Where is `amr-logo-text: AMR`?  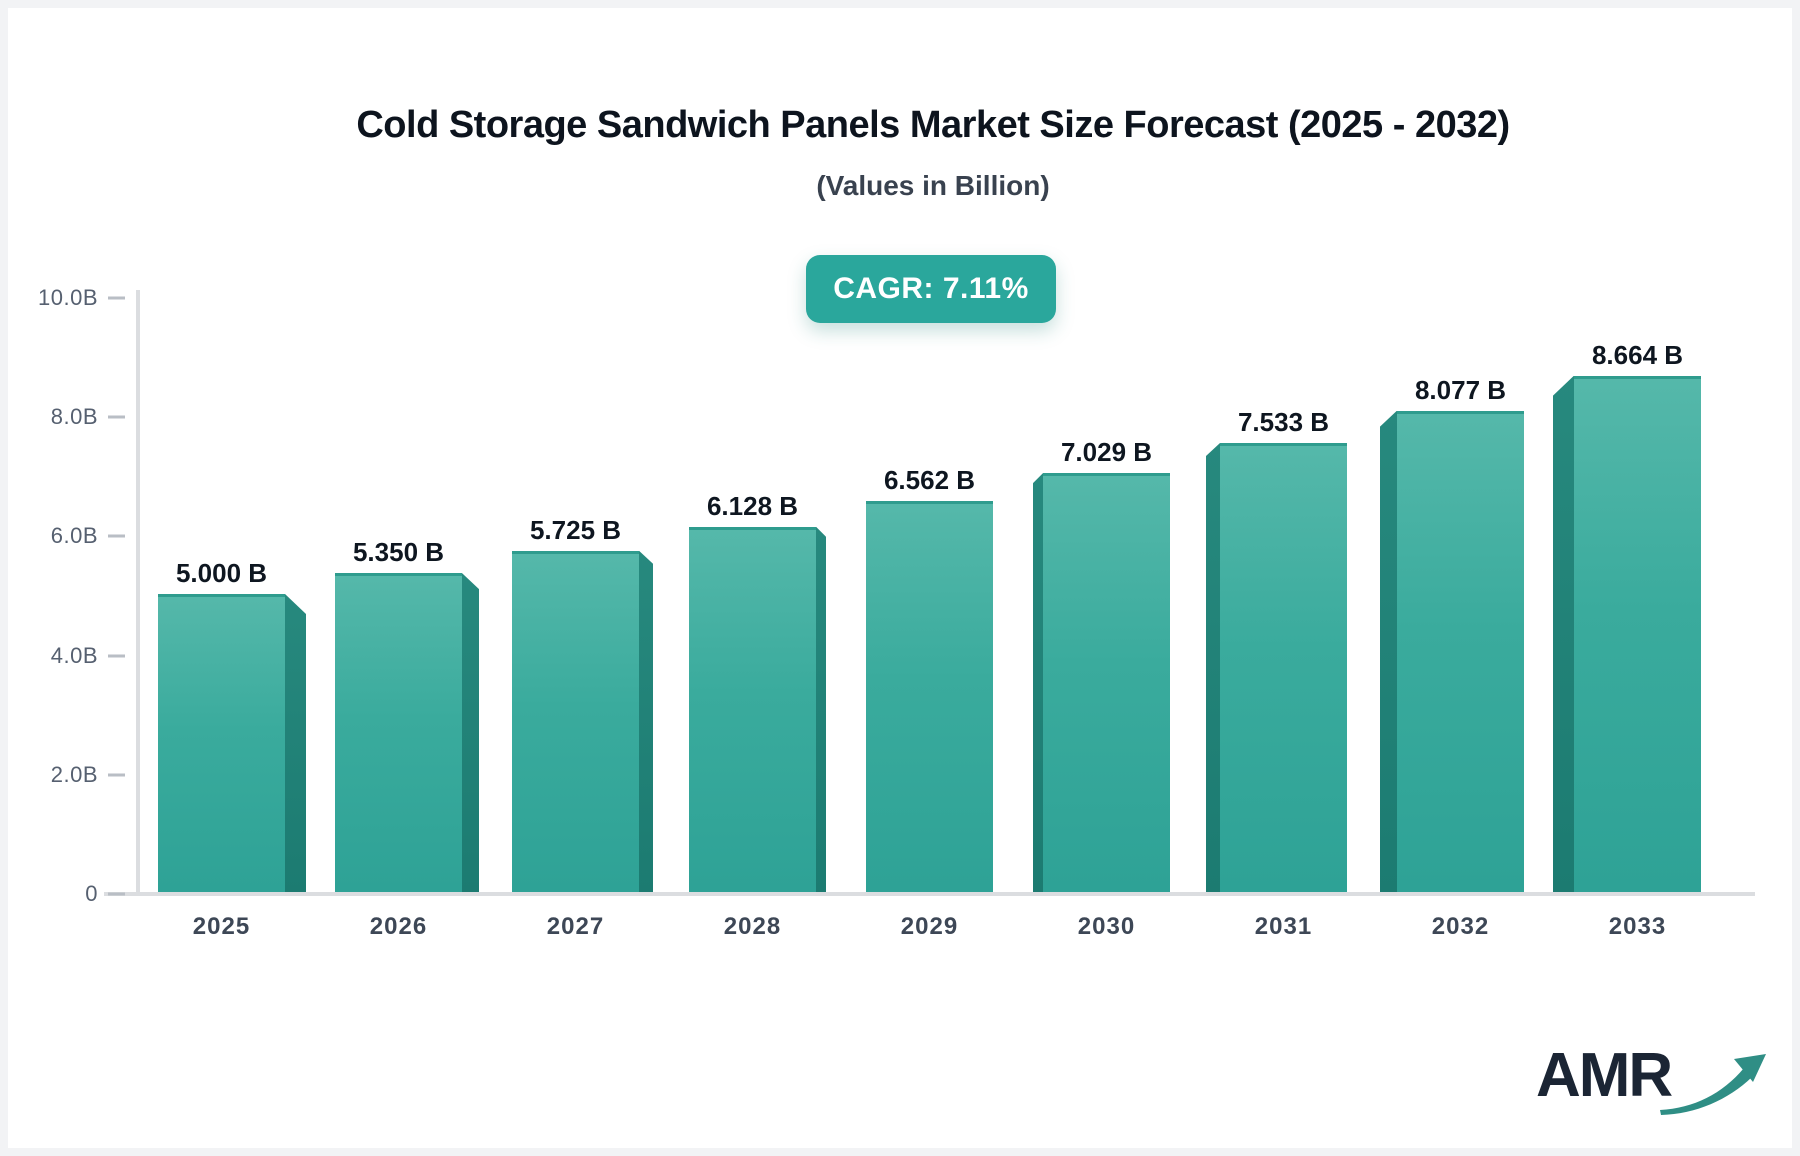
amr-logo-text: AMR is located at coordinates (1604, 1075).